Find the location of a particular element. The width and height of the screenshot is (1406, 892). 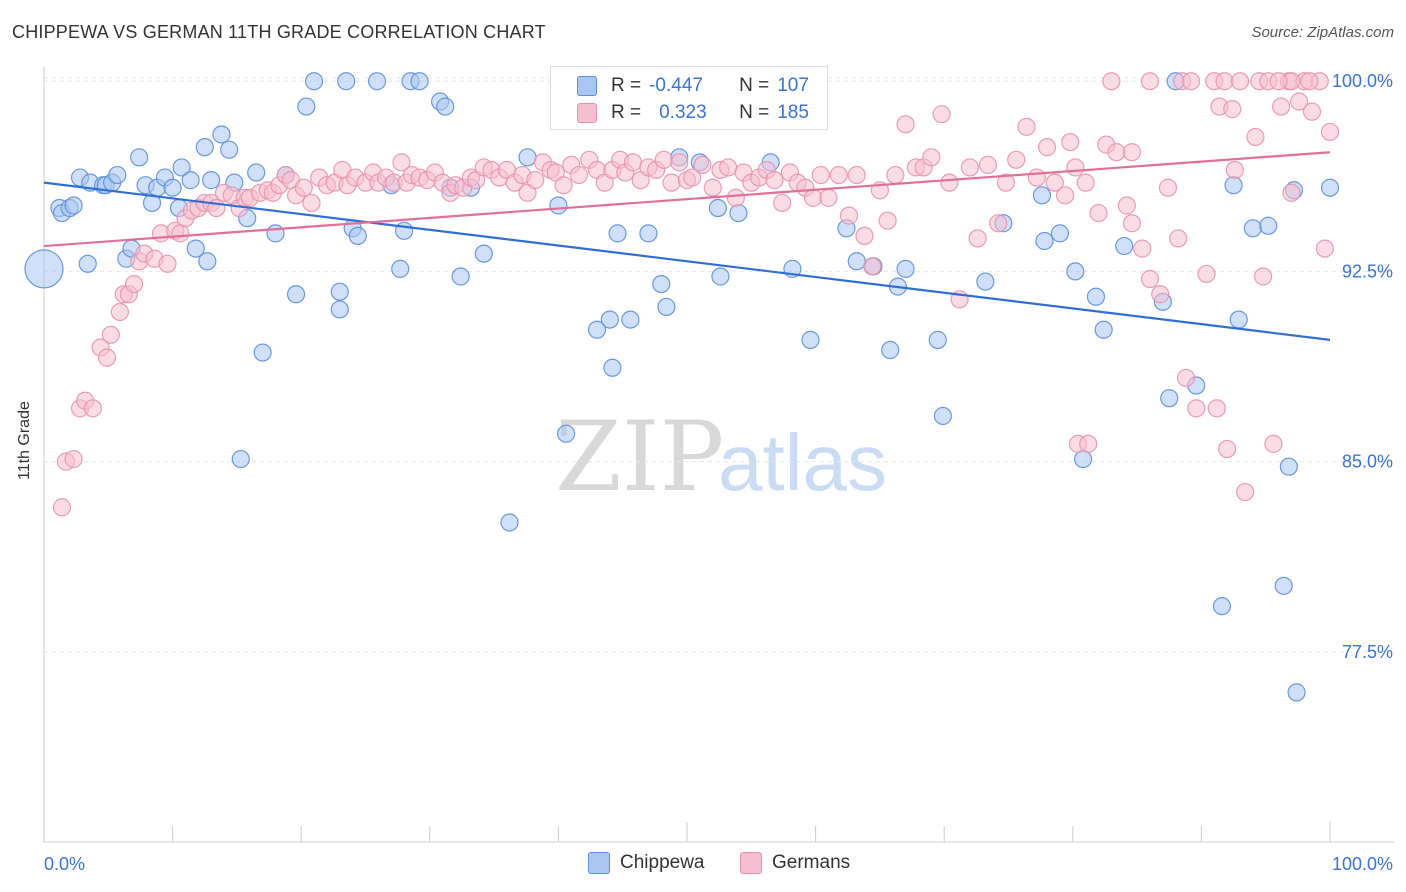

y-tick-label: 100.0% is located at coordinates (1362, 81).